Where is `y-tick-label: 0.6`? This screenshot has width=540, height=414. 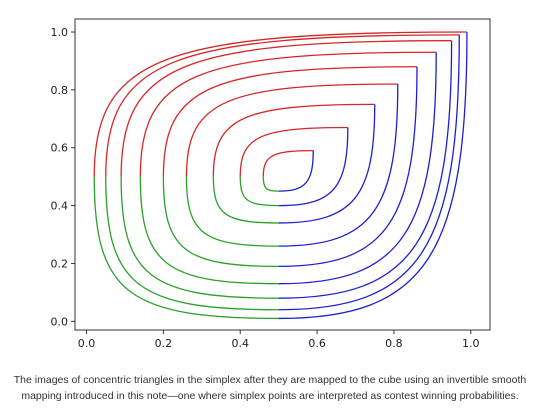
y-tick-label: 0.6 is located at coordinates (60, 148).